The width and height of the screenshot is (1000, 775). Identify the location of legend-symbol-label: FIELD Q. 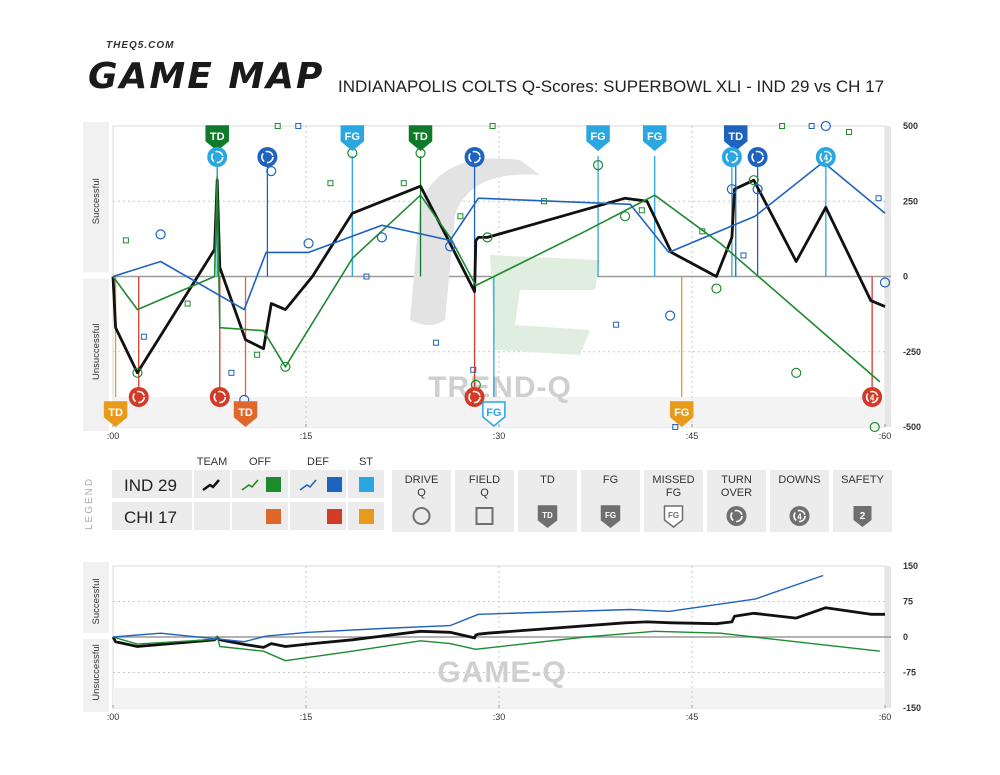
(484, 486).